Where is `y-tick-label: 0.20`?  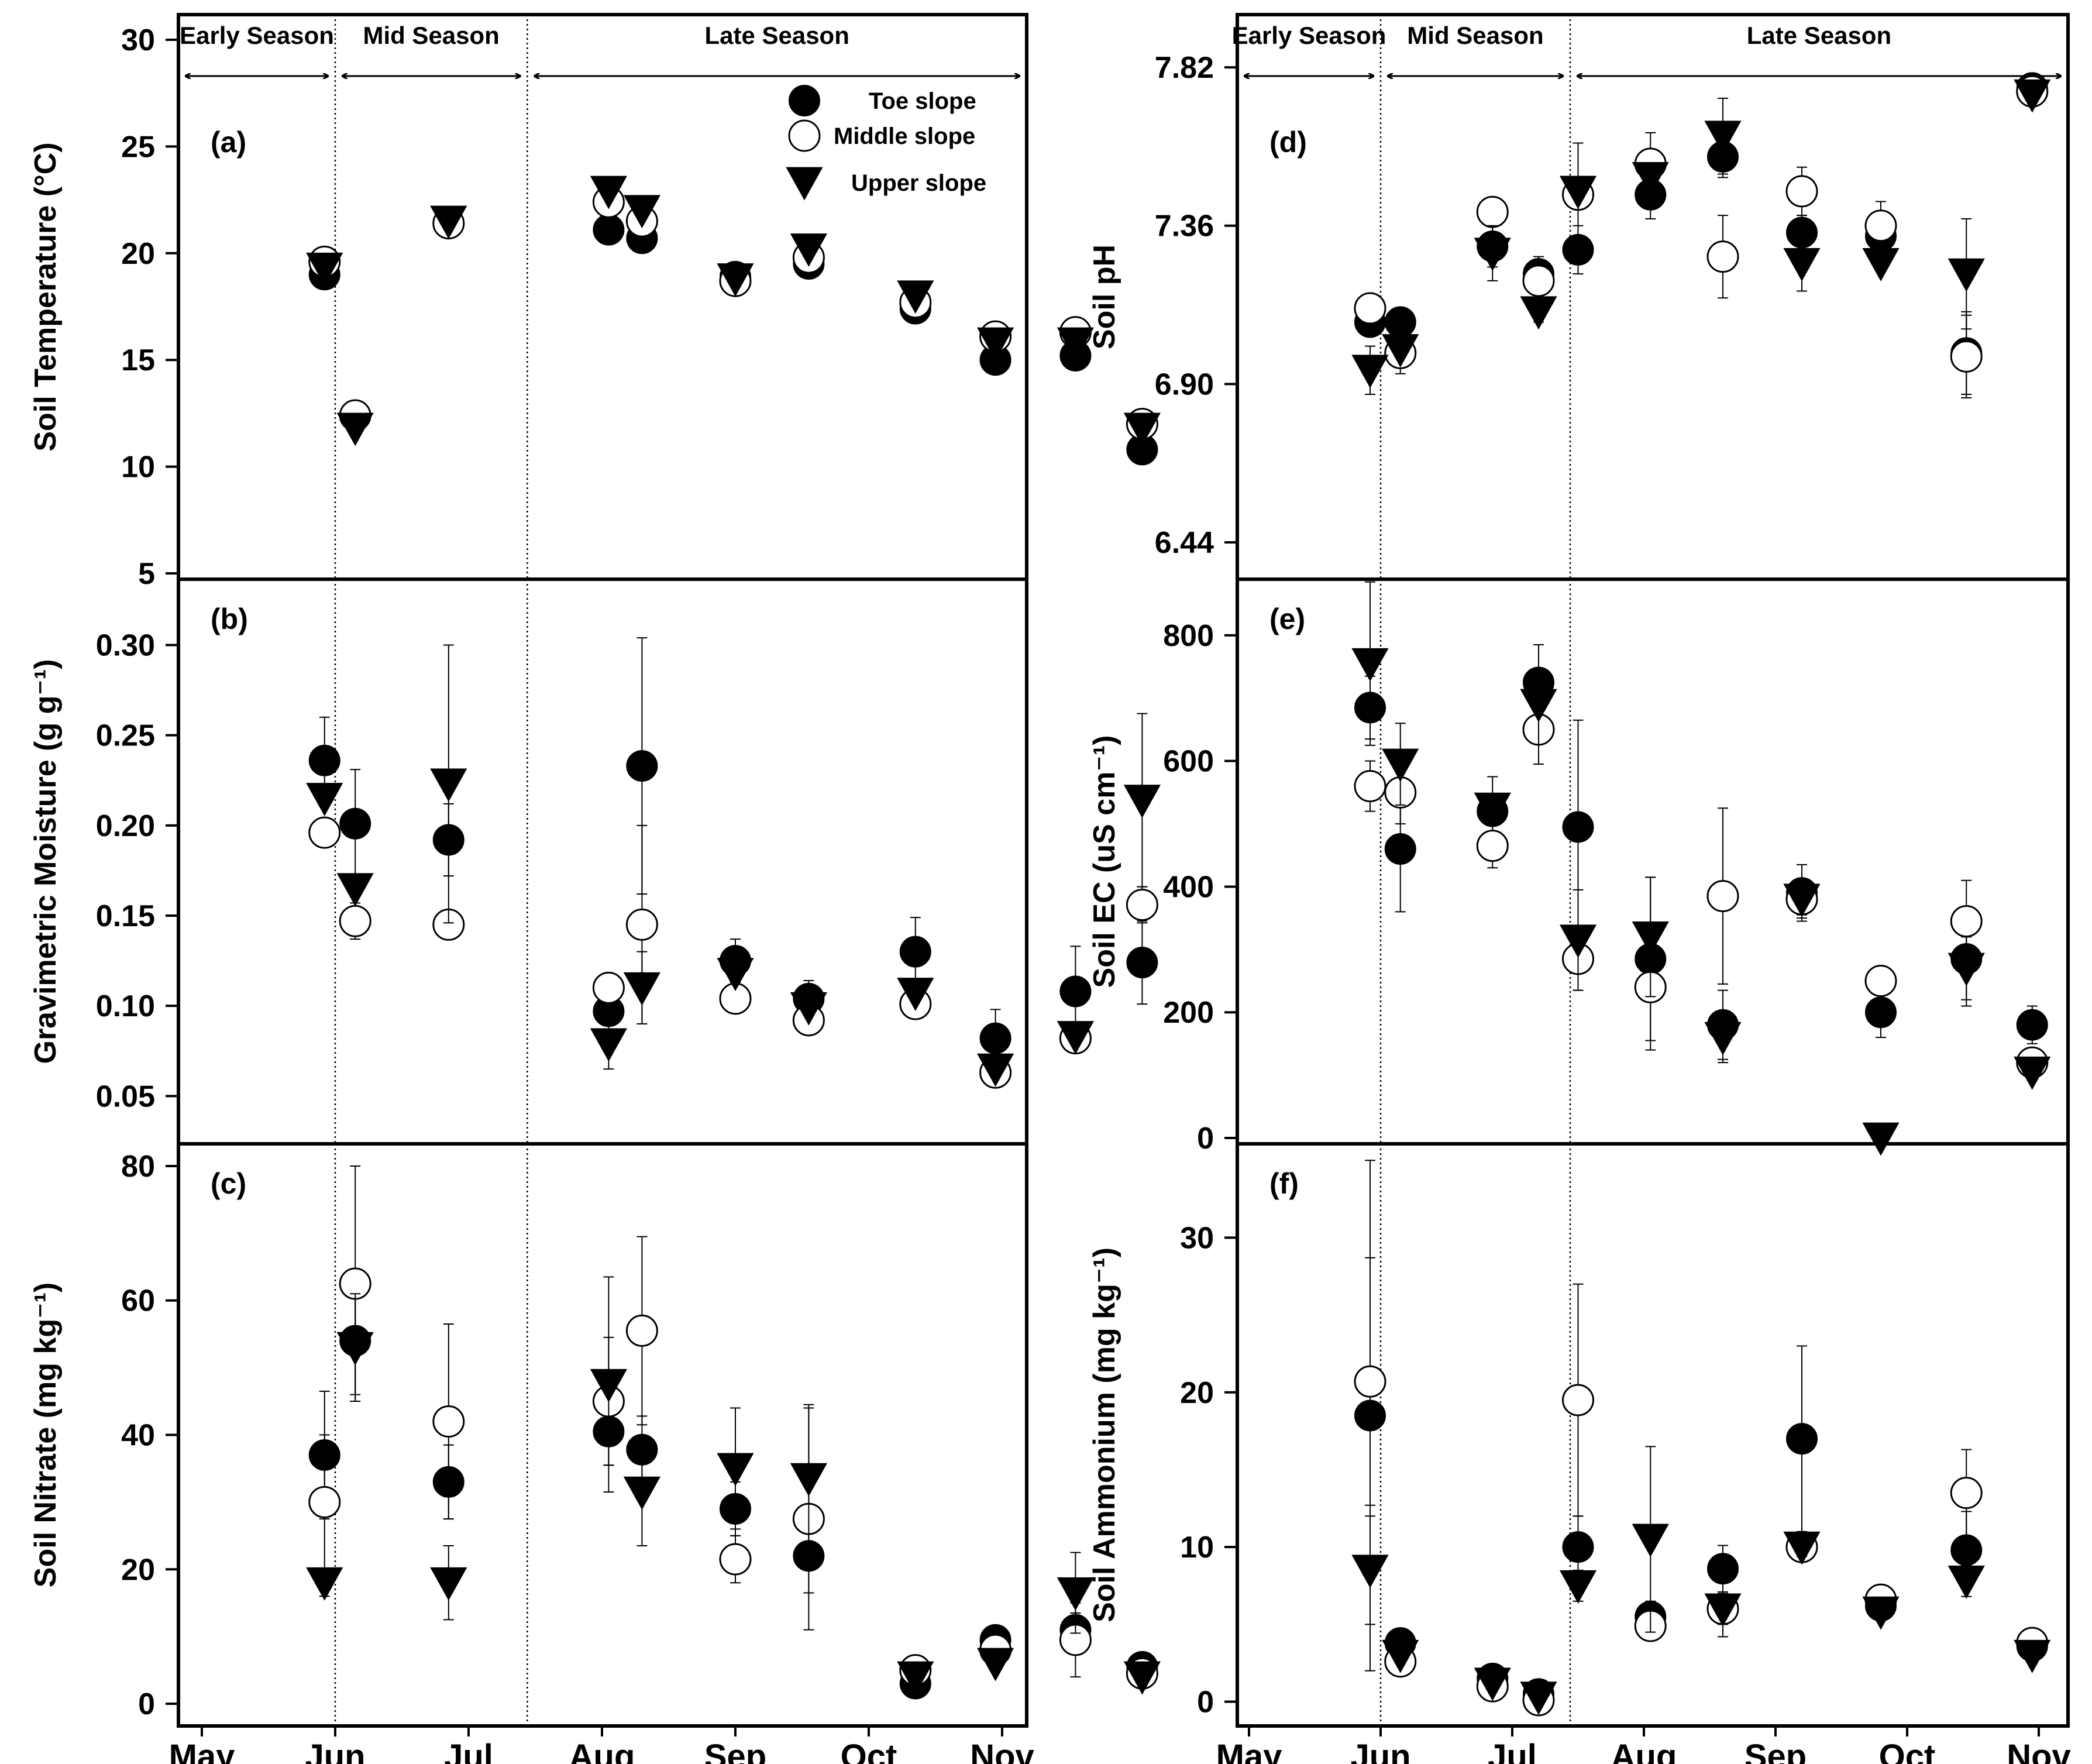
y-tick-label: 0.20 is located at coordinates (125, 826).